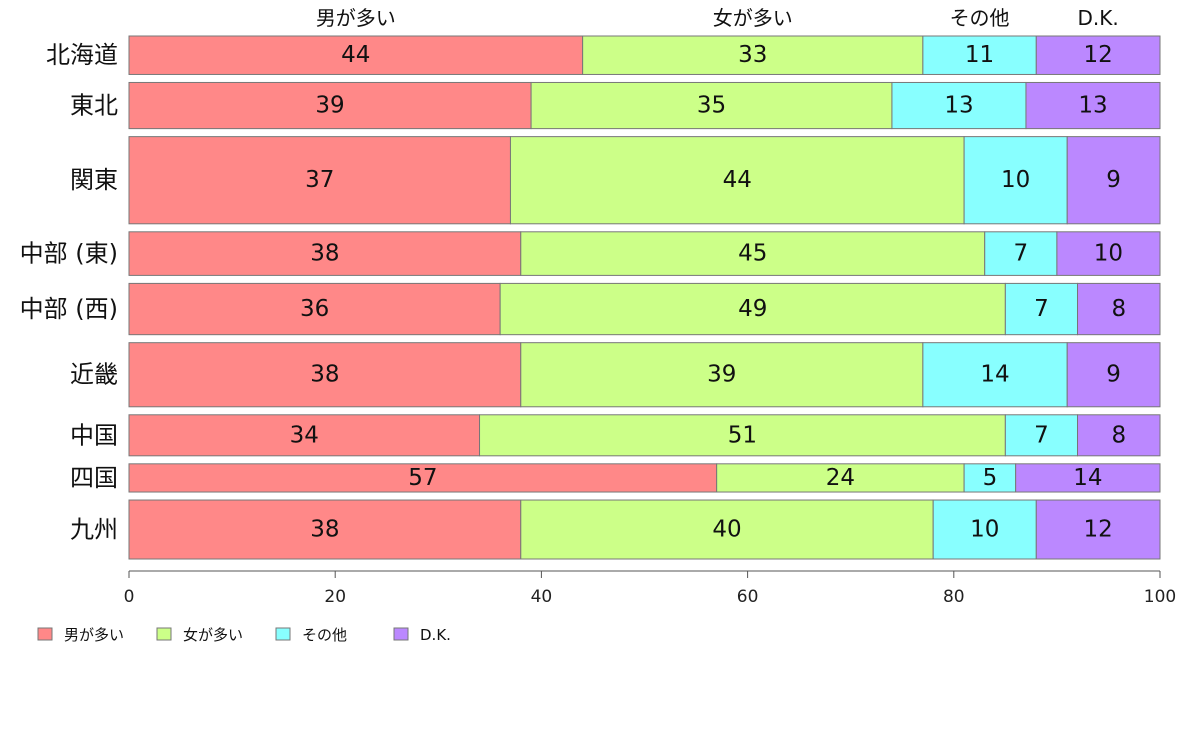 The width and height of the screenshot is (1188, 736). Describe the element at coordinates (748, 597) in the screenshot. I see `tick-label: 60` at that location.